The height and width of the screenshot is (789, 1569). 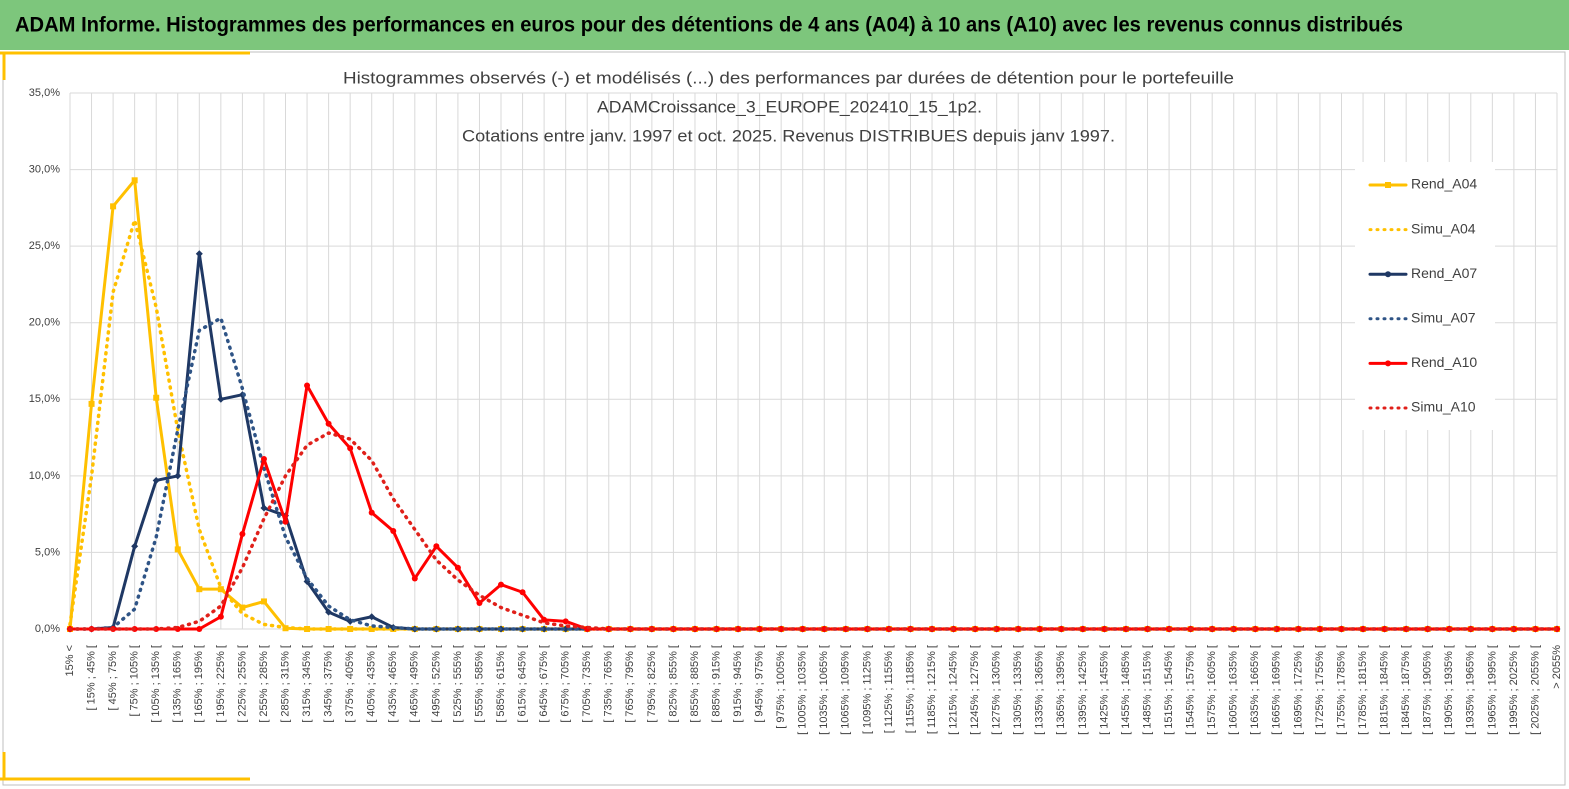 I want to click on x-tick-label: [ 2025% ; 2055% [, so click(x=1535, y=690).